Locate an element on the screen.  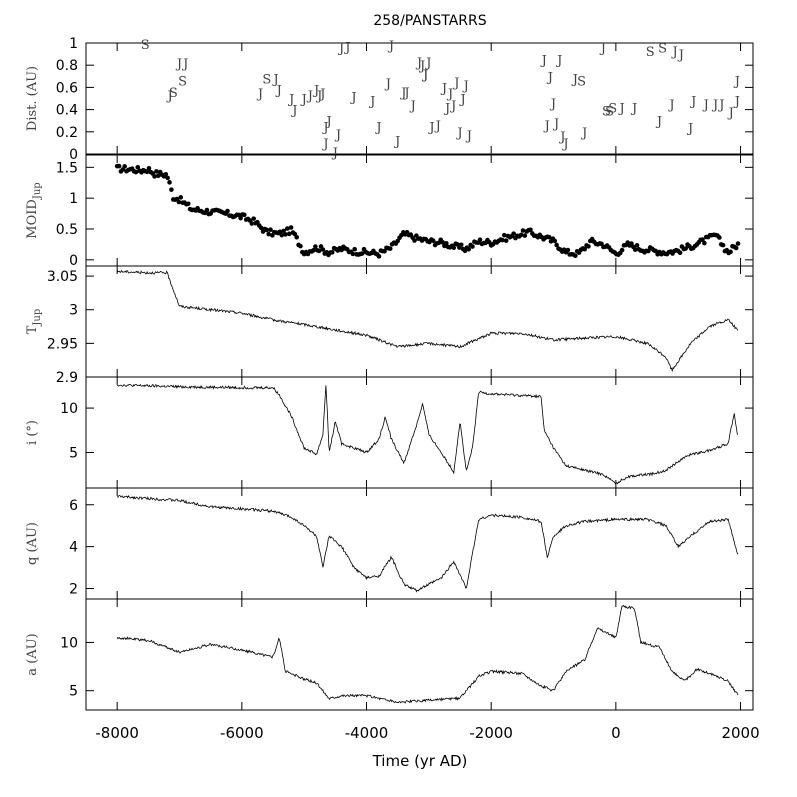
panel-frame is located at coordinates (419, 654).